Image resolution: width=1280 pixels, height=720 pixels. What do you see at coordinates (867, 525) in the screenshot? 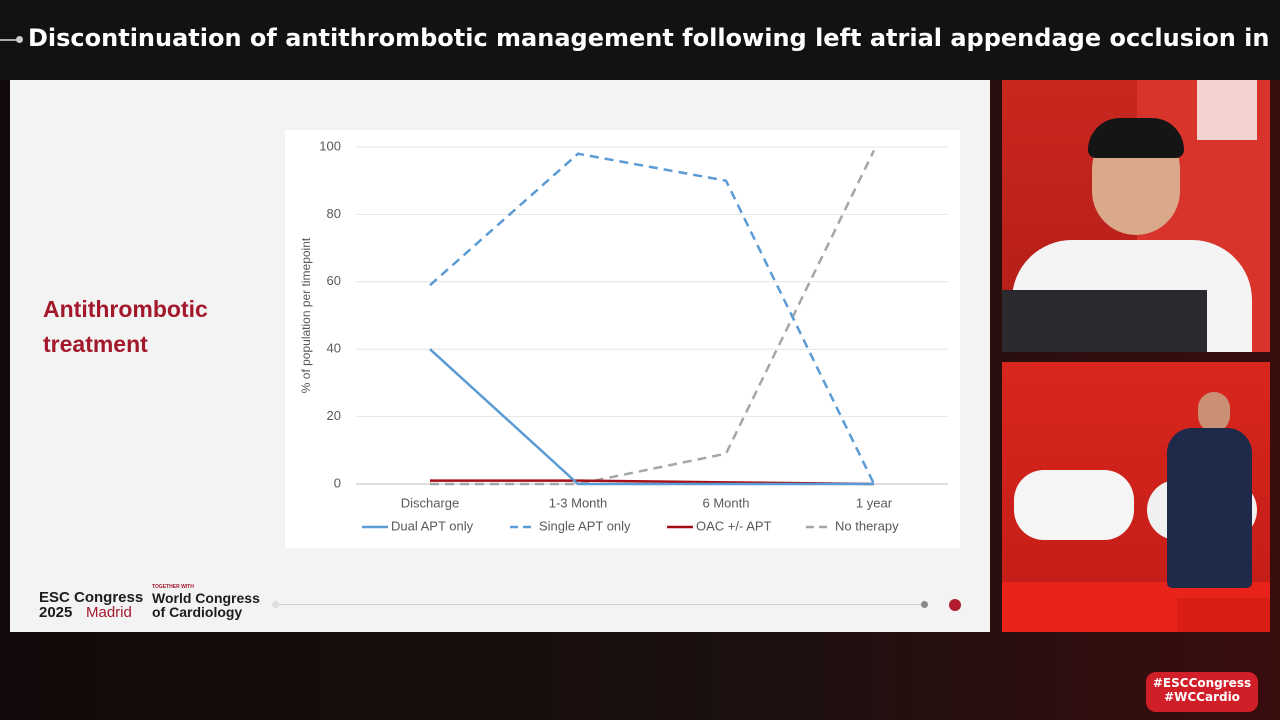
I see `legend-label: No therapy` at bounding box center [867, 525].